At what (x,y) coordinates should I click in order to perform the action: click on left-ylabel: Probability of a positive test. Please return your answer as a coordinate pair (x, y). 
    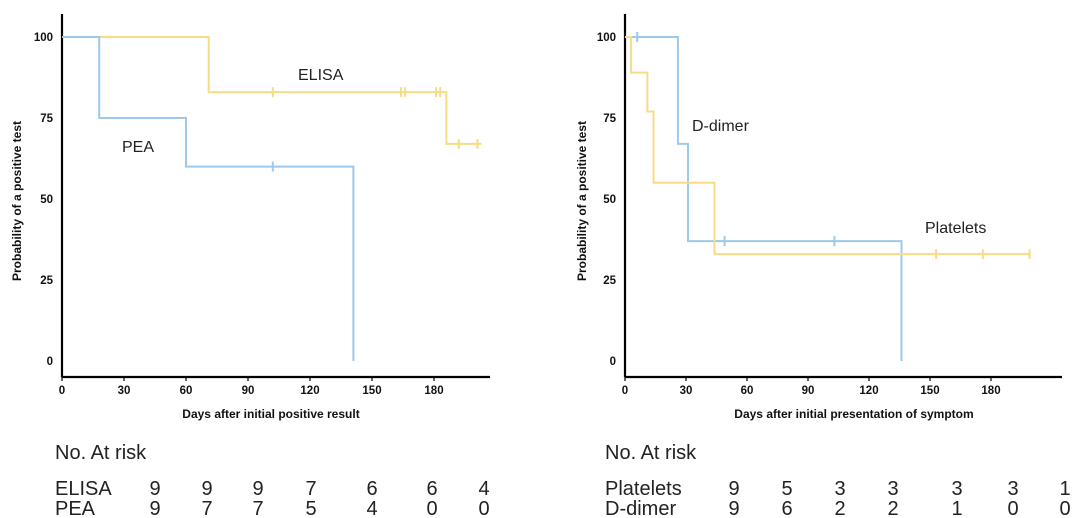
    Looking at the image, I should click on (17, 201).